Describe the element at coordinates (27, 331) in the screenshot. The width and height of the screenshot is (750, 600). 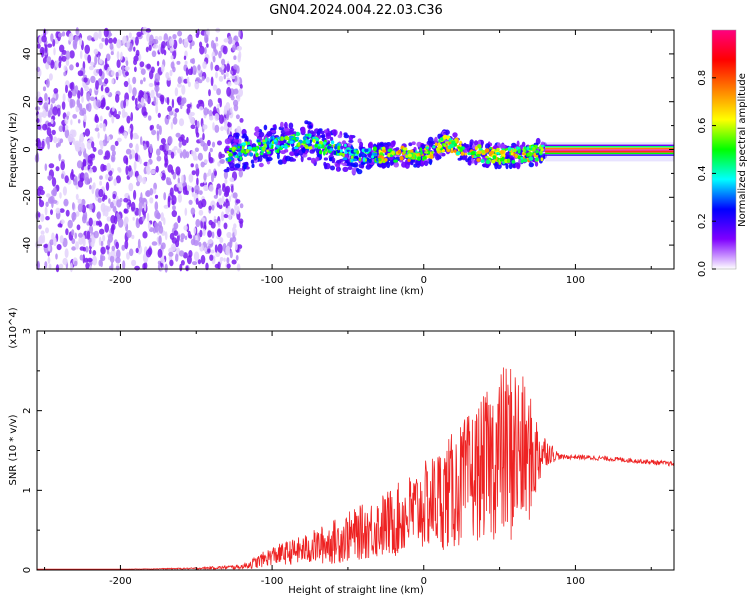
I see `y-tick-label: 3` at that location.